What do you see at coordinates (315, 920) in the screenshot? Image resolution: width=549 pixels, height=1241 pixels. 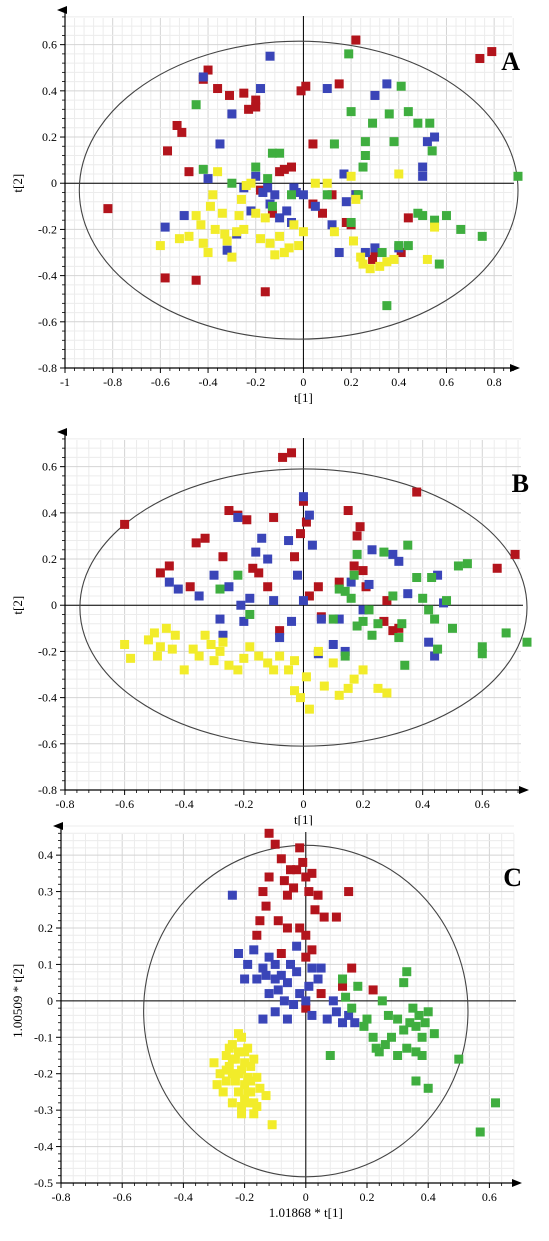 I see `series-red` at bounding box center [315, 920].